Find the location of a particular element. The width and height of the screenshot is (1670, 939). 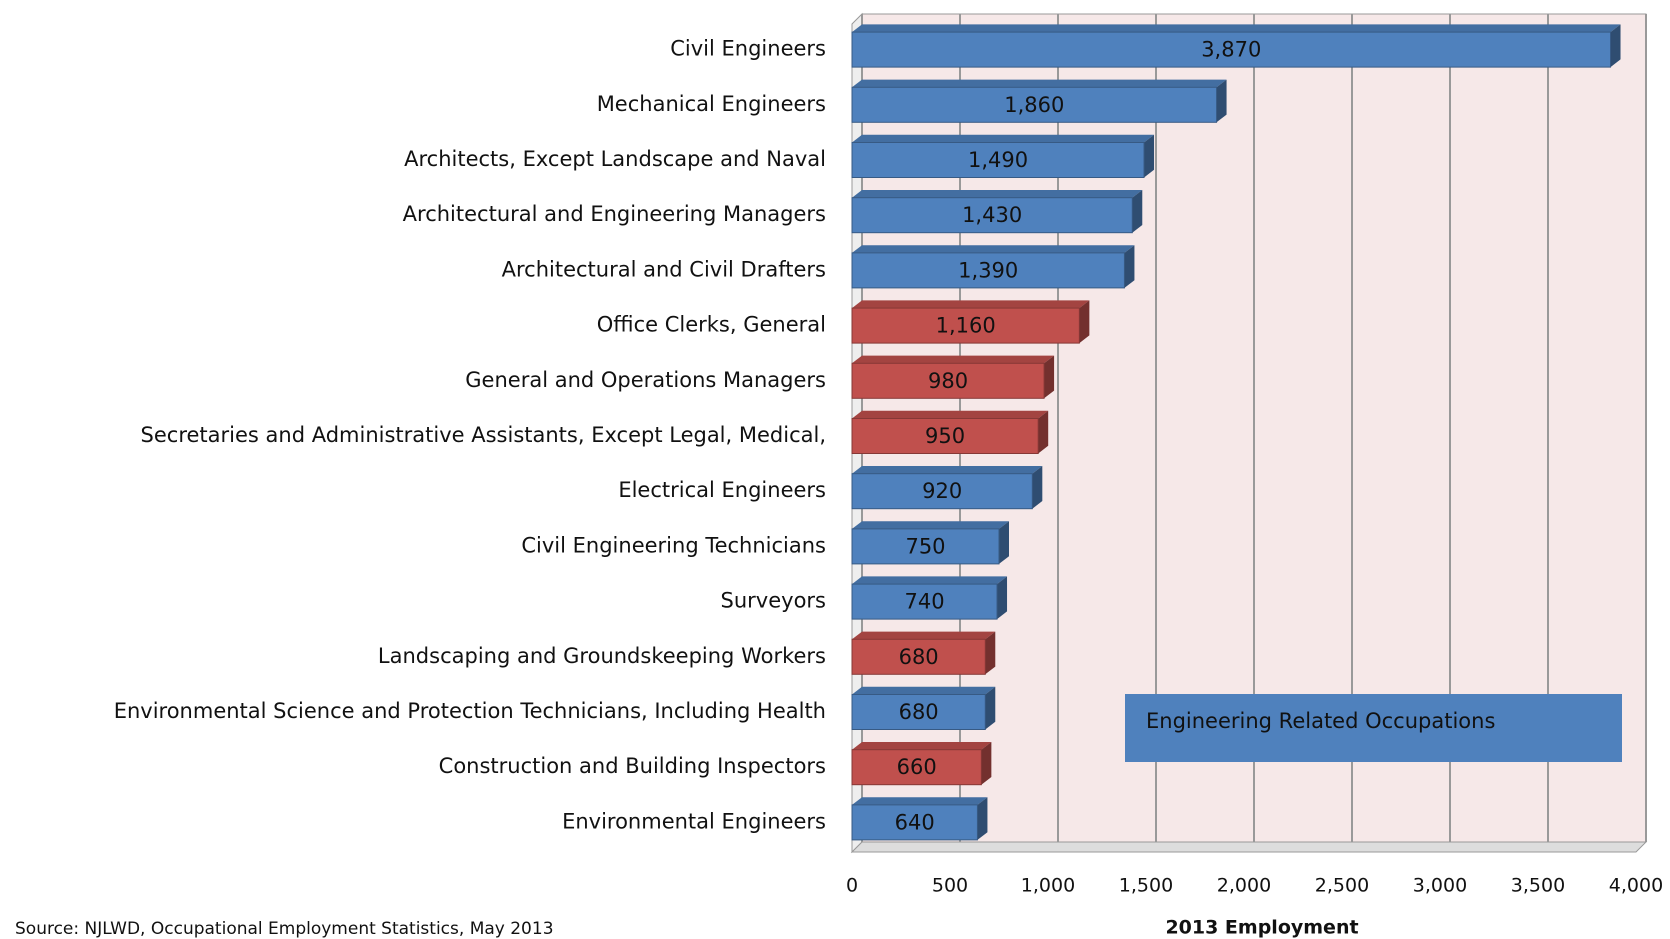

x-tick-label: 1,500 is located at coordinates (1146, 886).